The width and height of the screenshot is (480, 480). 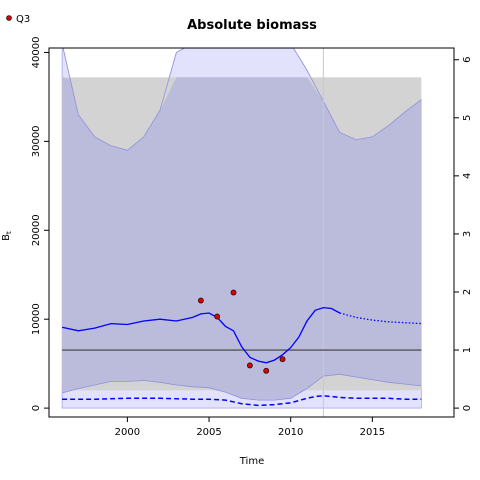 I want to click on forecast-line, so click(x=380, y=318).